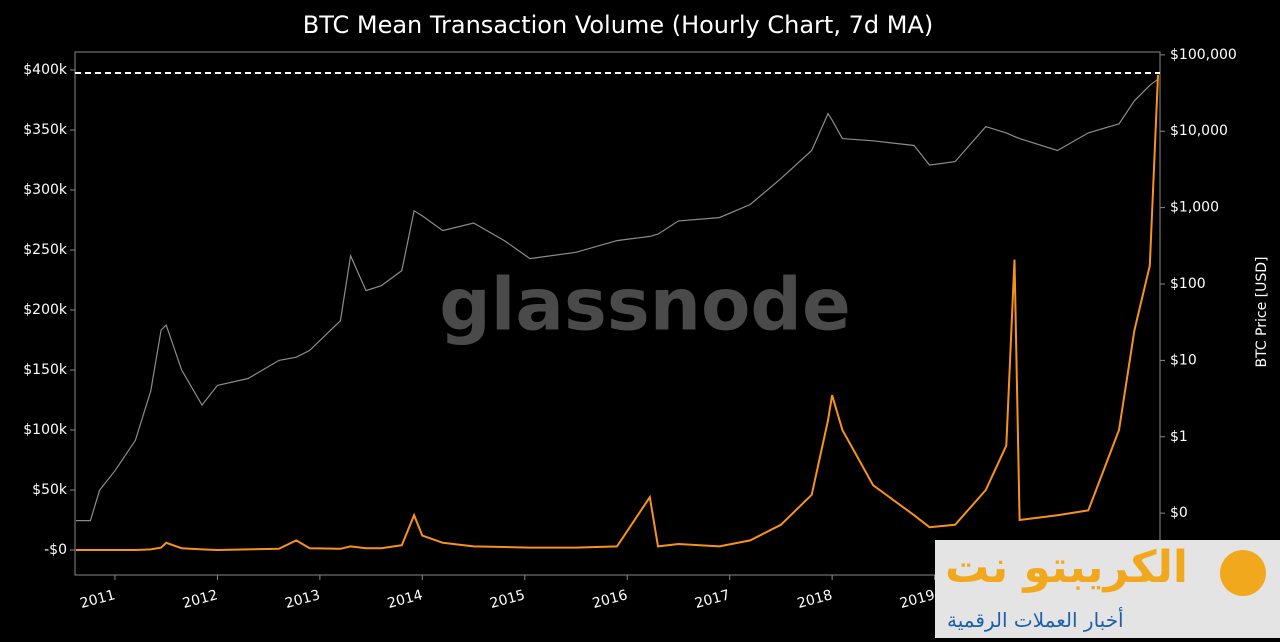 The image size is (1280, 642). Describe the element at coordinates (507, 599) in the screenshot. I see `x-tick-label: 2015` at that location.